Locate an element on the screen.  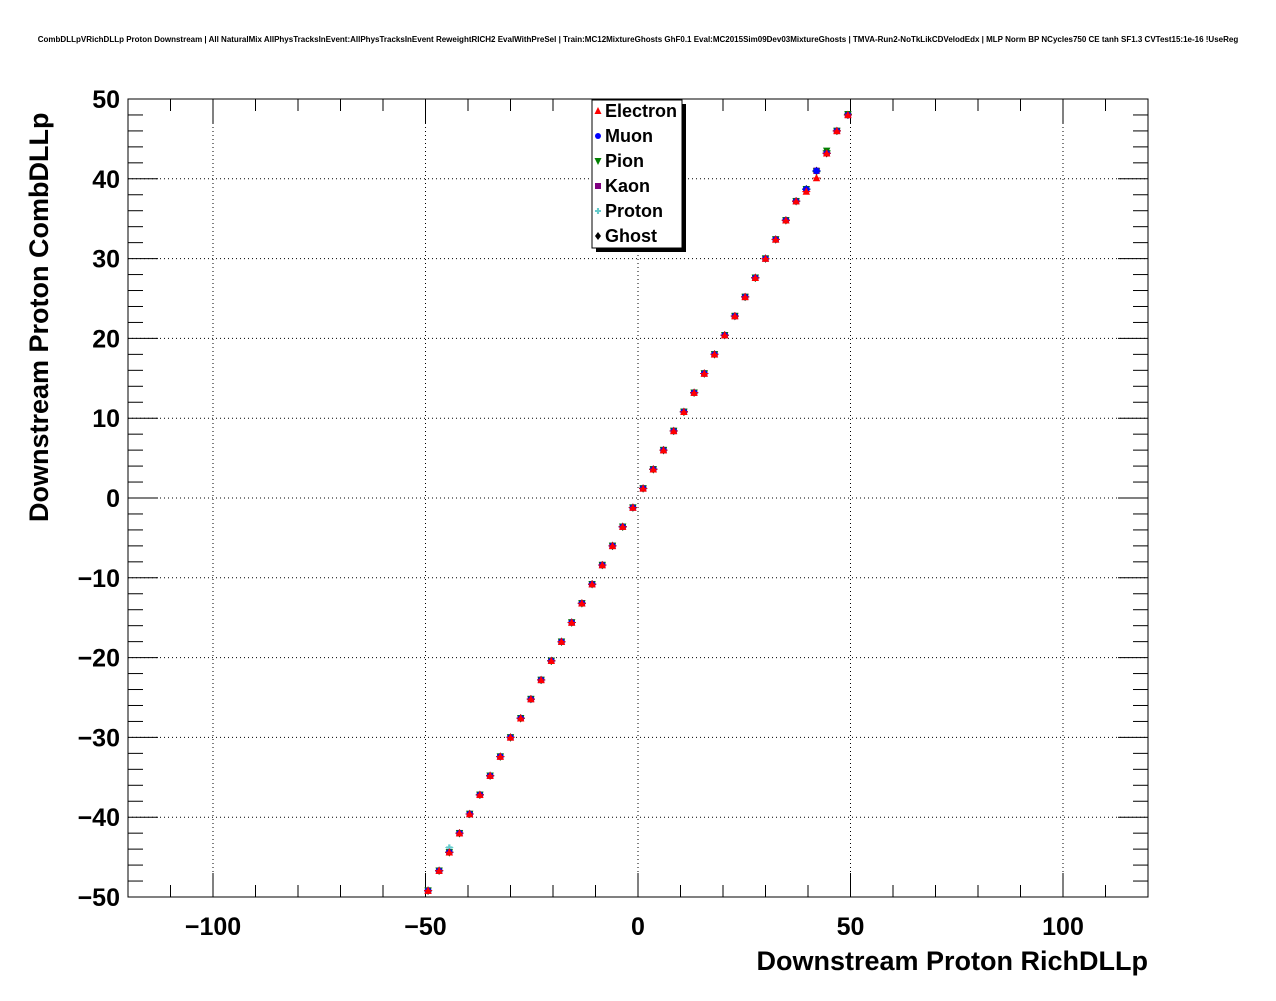
x-tick-label: 50 is located at coordinates (851, 927).